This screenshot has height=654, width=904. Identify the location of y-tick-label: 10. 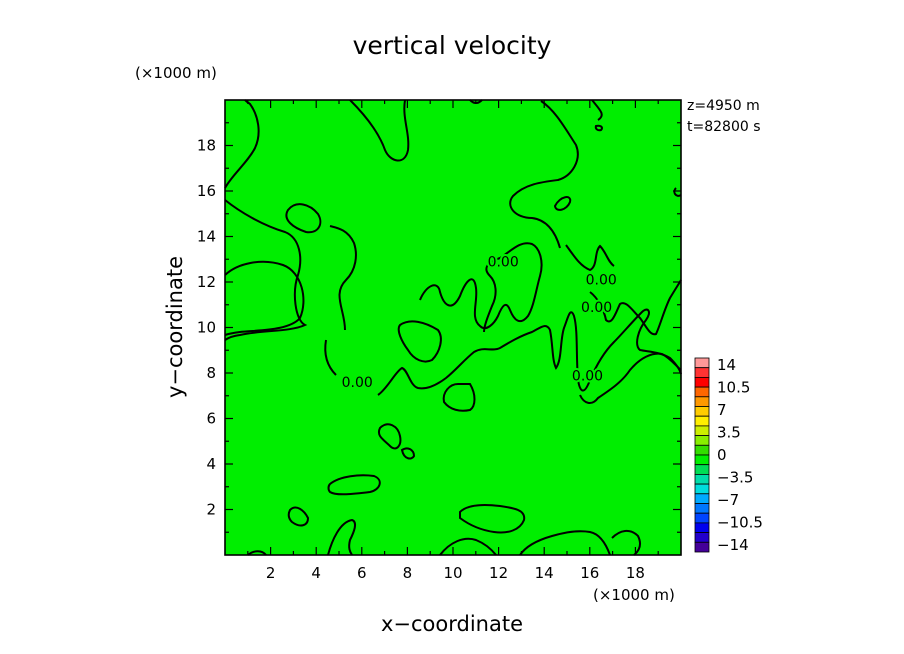
(206, 328).